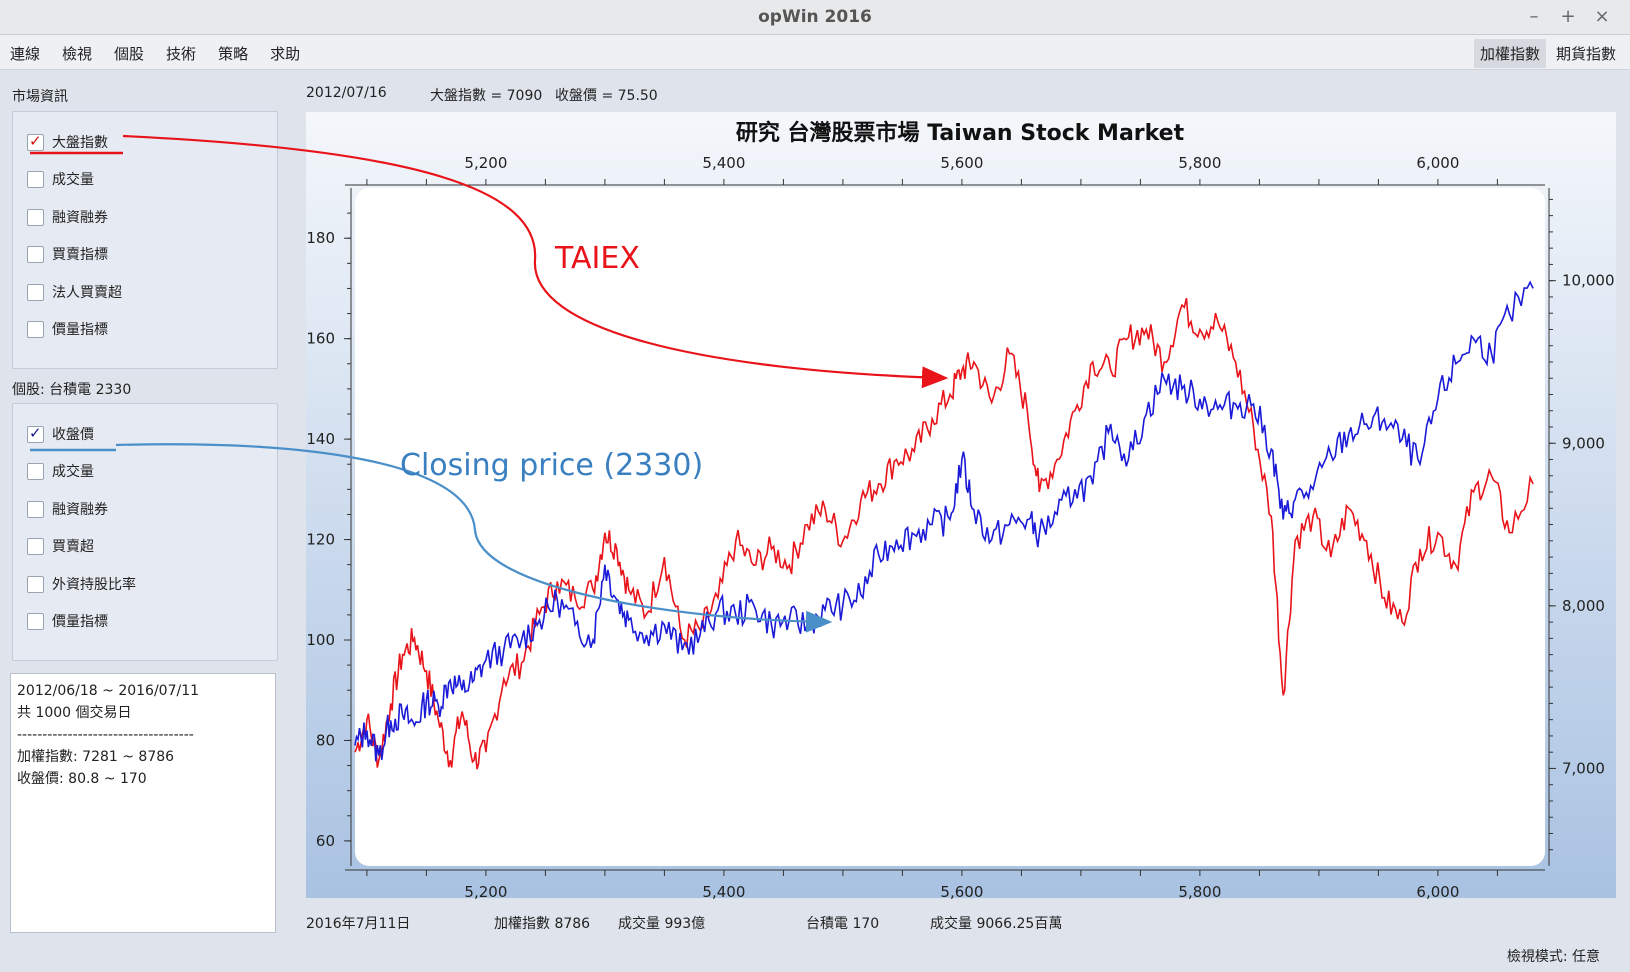 The width and height of the screenshot is (1630, 972). Describe the element at coordinates (485, 892) in the screenshot. I see `x-tick-label-bottom: 5,200` at that location.